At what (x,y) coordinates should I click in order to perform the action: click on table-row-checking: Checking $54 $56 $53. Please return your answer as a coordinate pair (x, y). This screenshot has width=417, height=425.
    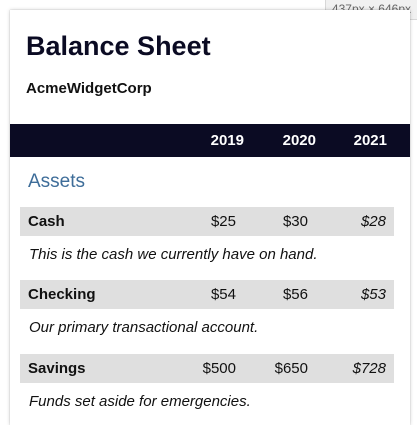
    Looking at the image, I should click on (207, 294).